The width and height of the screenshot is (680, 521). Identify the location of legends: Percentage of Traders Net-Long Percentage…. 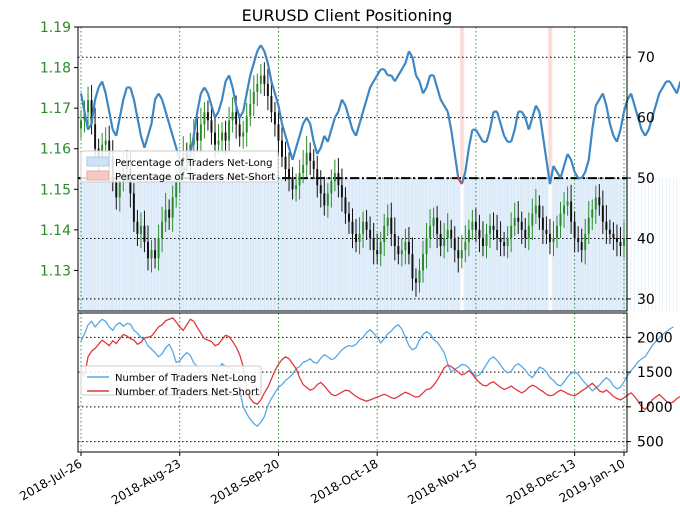
(179, 274).